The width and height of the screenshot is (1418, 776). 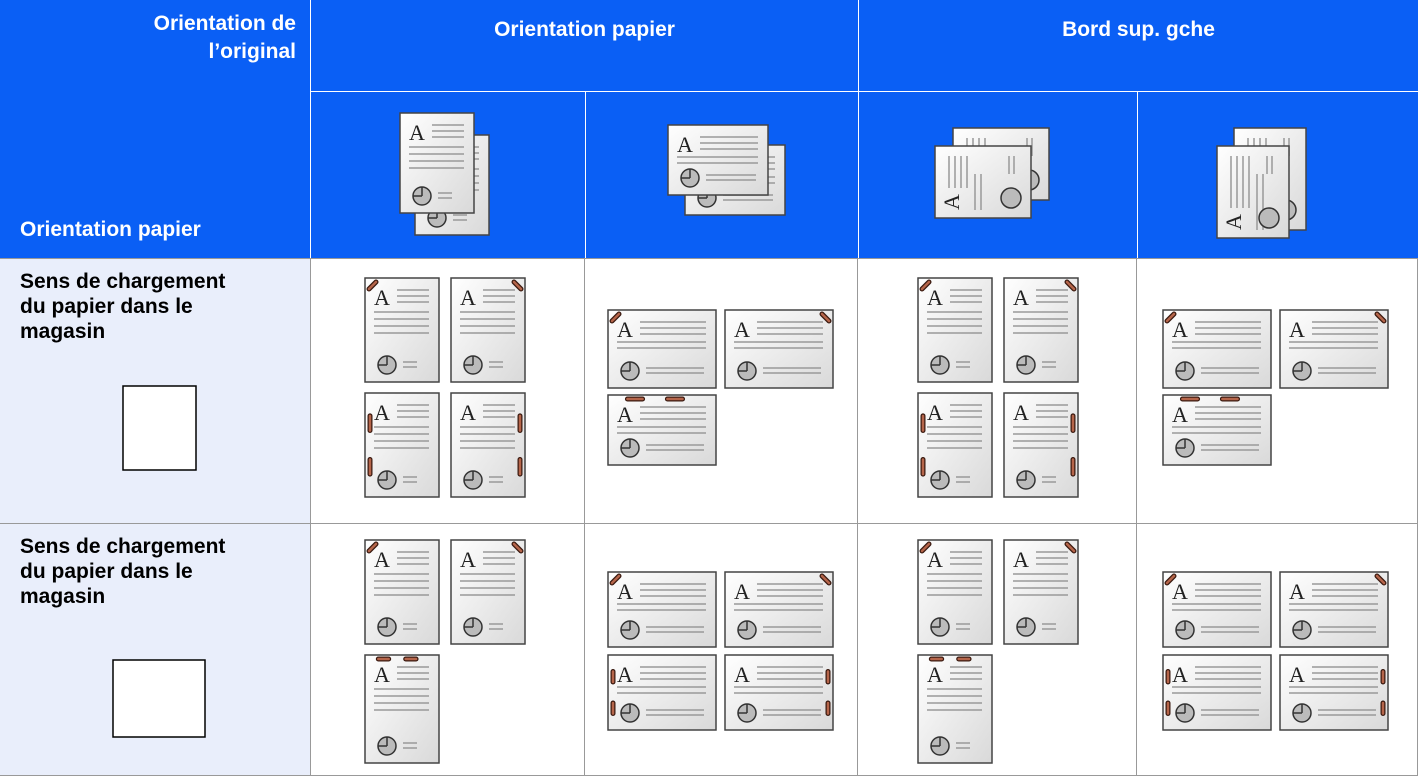 What do you see at coordinates (110, 229) in the screenshot?
I see `paper-orientation-label: Orientation papier` at bounding box center [110, 229].